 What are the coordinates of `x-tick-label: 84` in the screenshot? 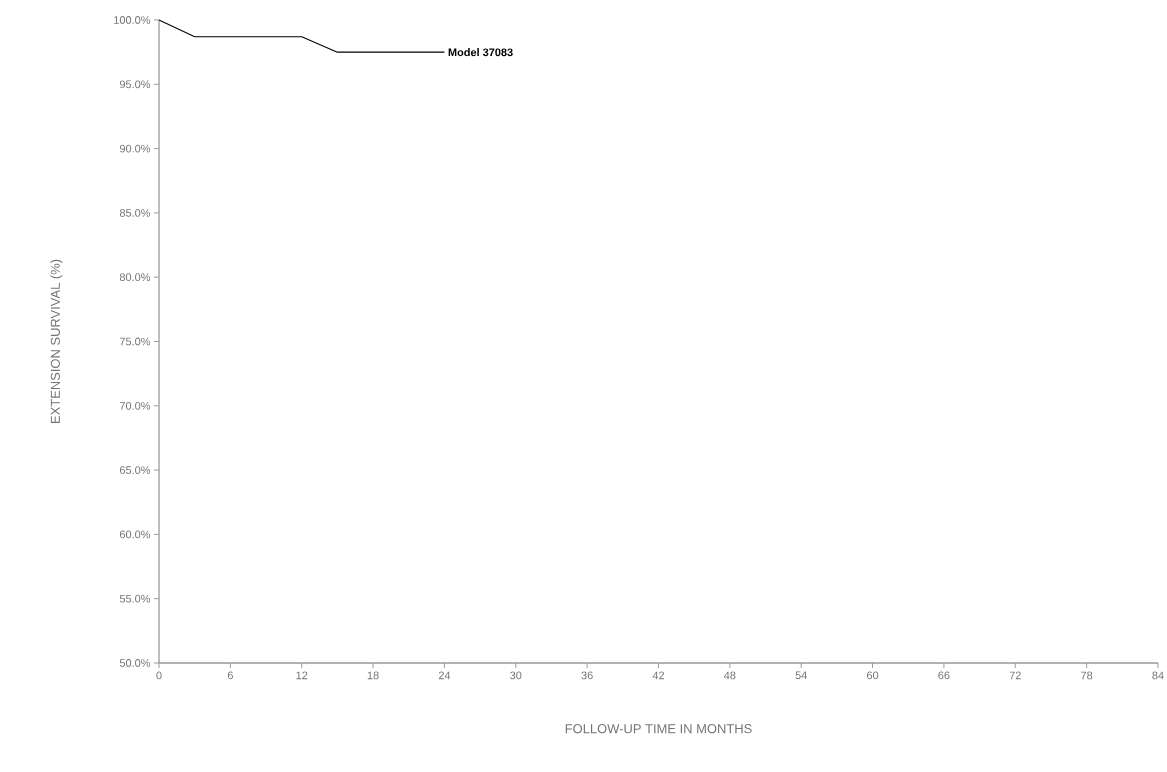 It's located at (1158, 675).